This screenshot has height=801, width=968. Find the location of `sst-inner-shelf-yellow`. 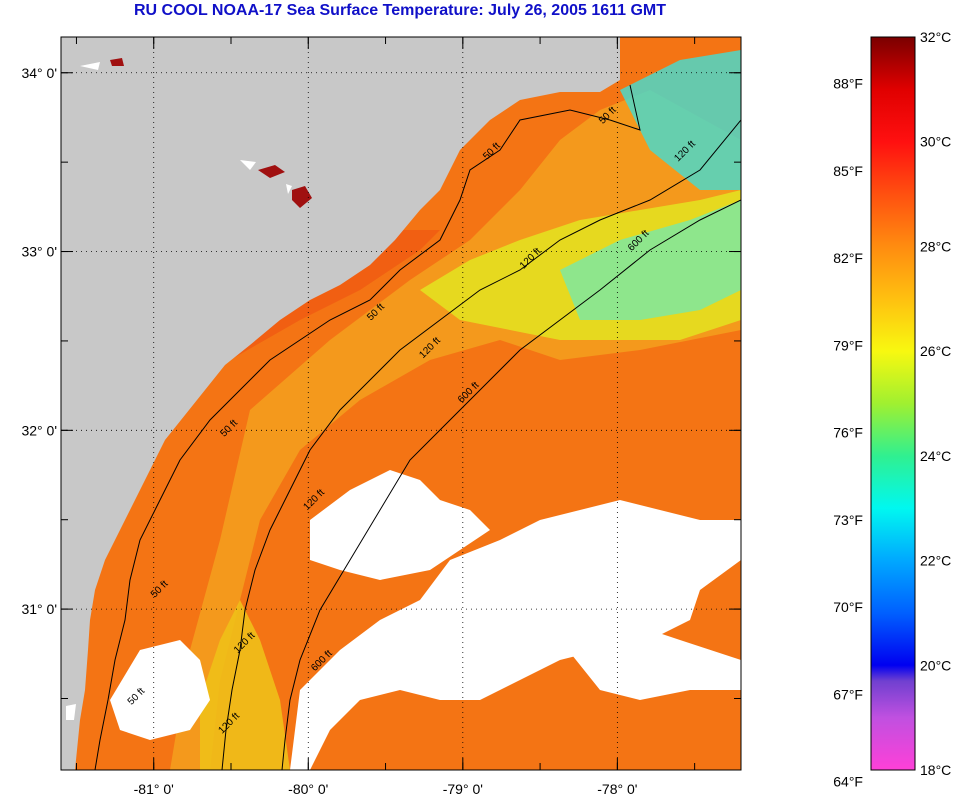

sst-inner-shelf-yellow is located at coordinates (245, 685).